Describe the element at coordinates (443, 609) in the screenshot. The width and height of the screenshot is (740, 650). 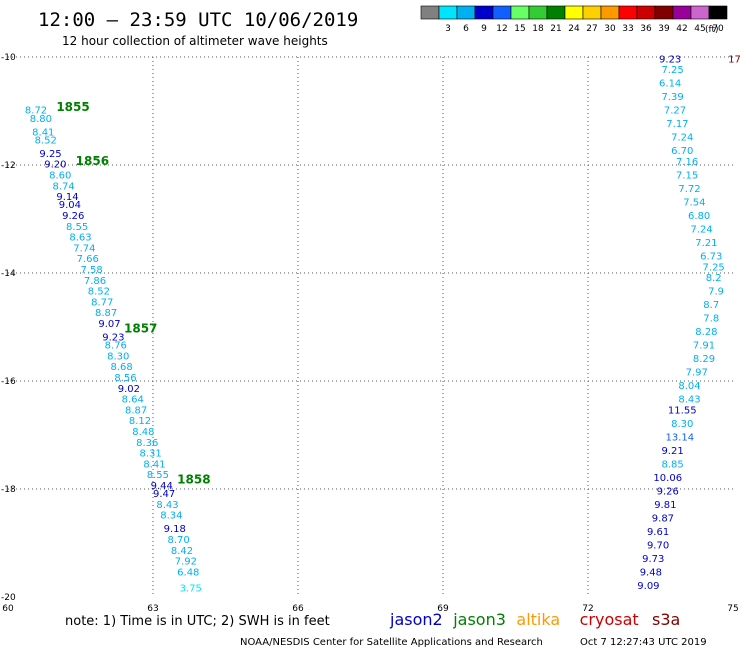
I see `x-tick-label: 69` at that location.